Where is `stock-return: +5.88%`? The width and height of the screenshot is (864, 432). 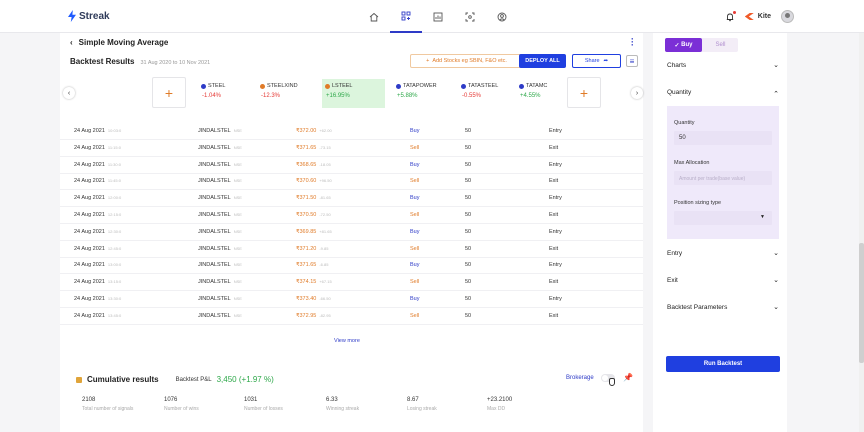 stock-return: +5.88% is located at coordinates (407, 96).